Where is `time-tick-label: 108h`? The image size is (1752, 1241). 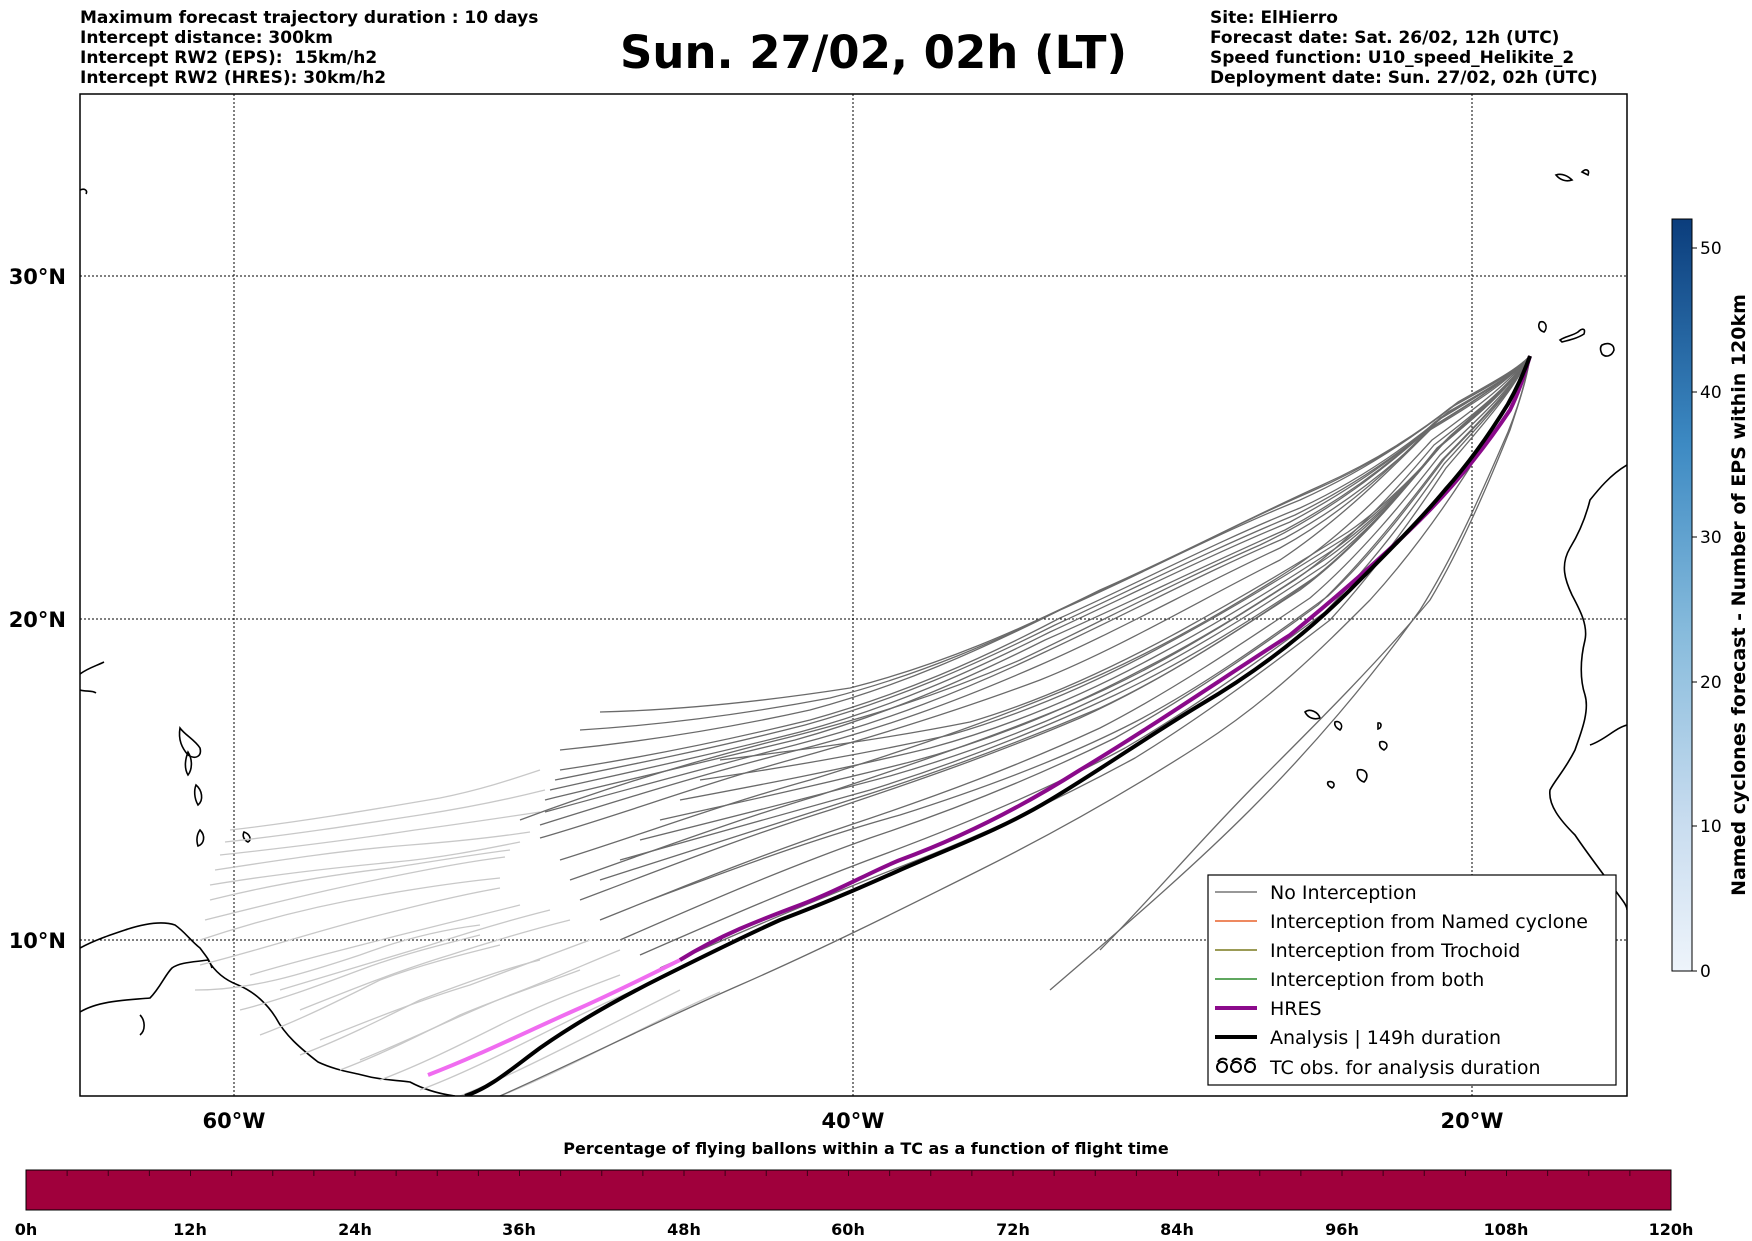 time-tick-label: 108h is located at coordinates (1506, 1229).